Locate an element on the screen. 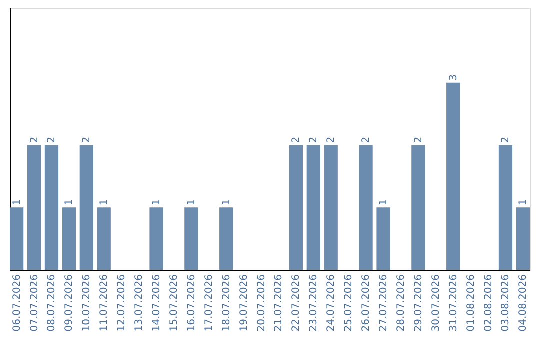 The height and width of the screenshot is (340, 540). x-tick-label: 14.07.2026 is located at coordinates (157, 303).